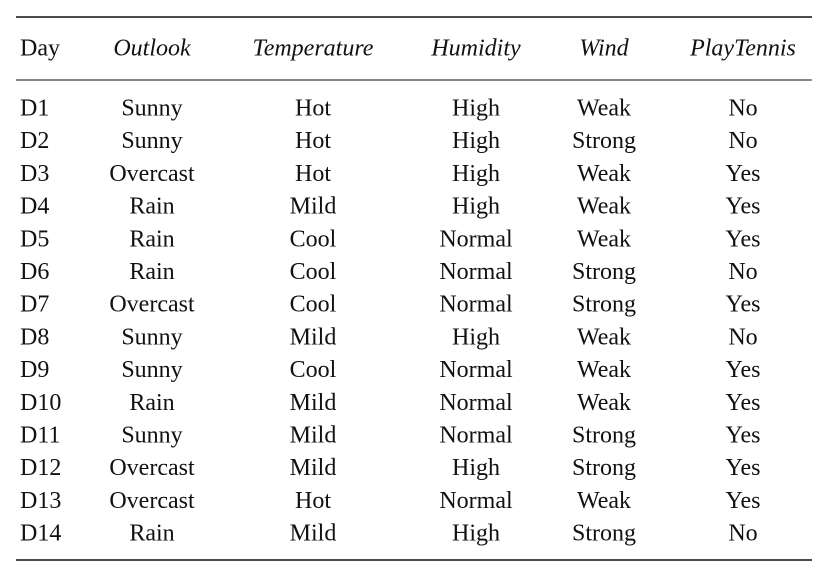 This screenshot has width=838, height=587. What do you see at coordinates (34, 337) in the screenshot?
I see `cell: D8` at bounding box center [34, 337].